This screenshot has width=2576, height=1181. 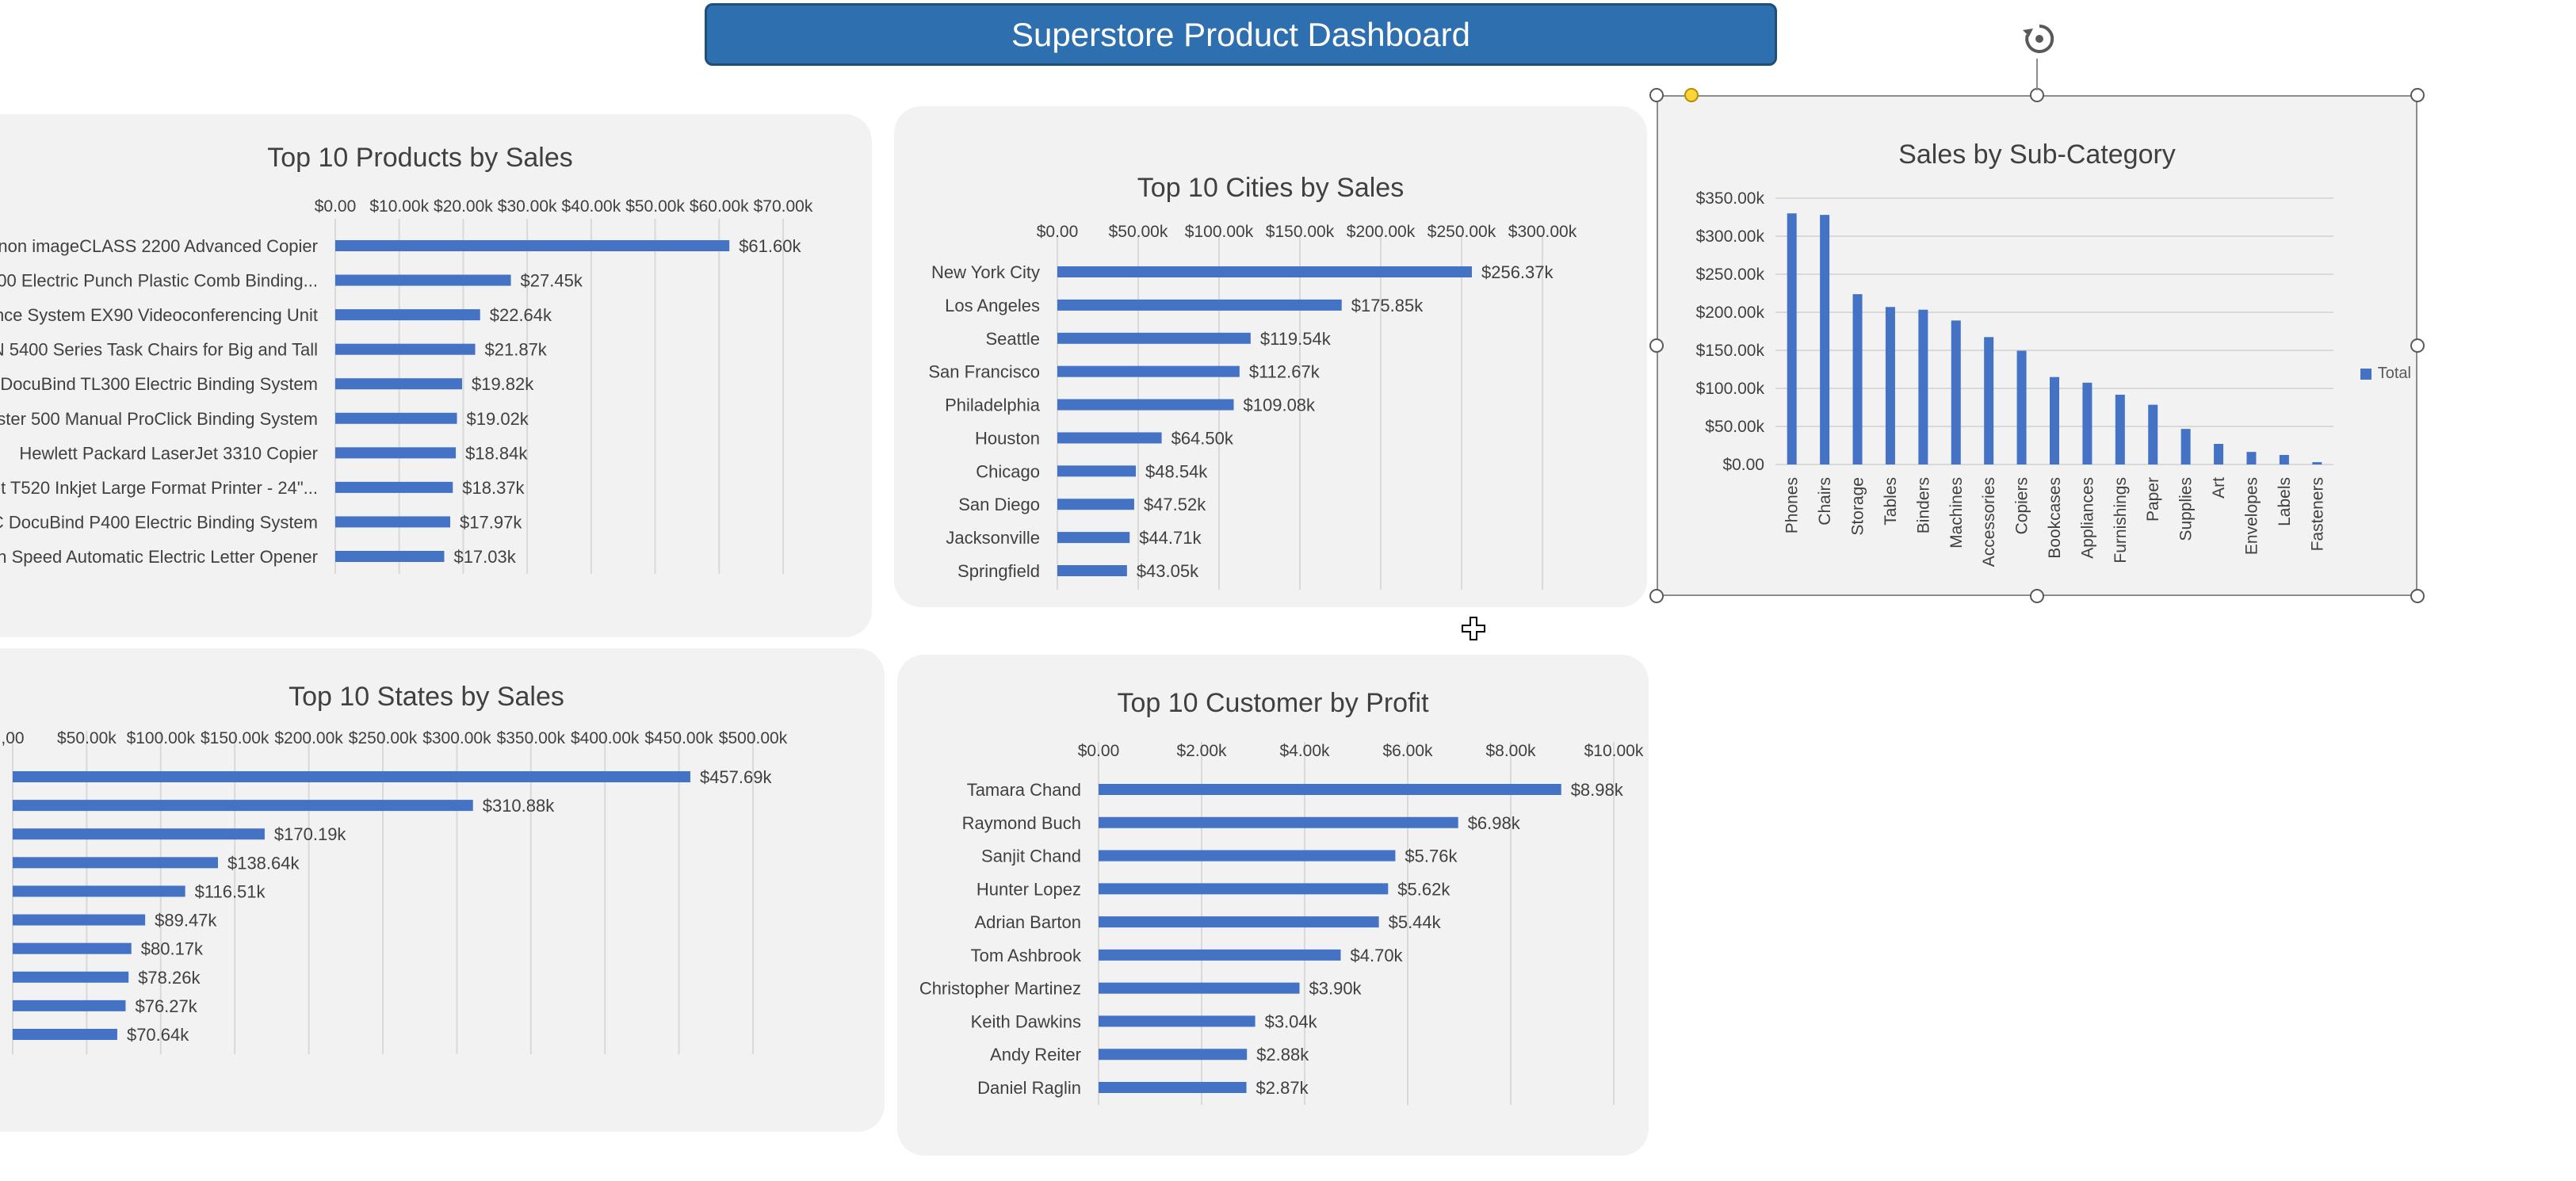 What do you see at coordinates (493, 488) in the screenshot?
I see `data-label: $18.37k` at bounding box center [493, 488].